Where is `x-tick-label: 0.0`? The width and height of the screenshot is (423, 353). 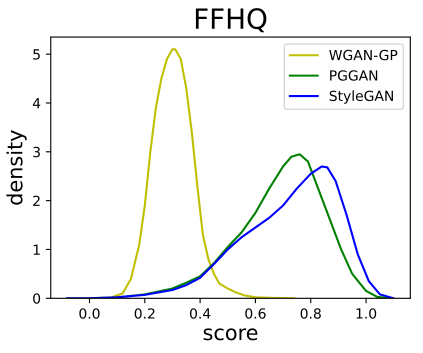 x-tick-label: 0.0 is located at coordinates (89, 313).